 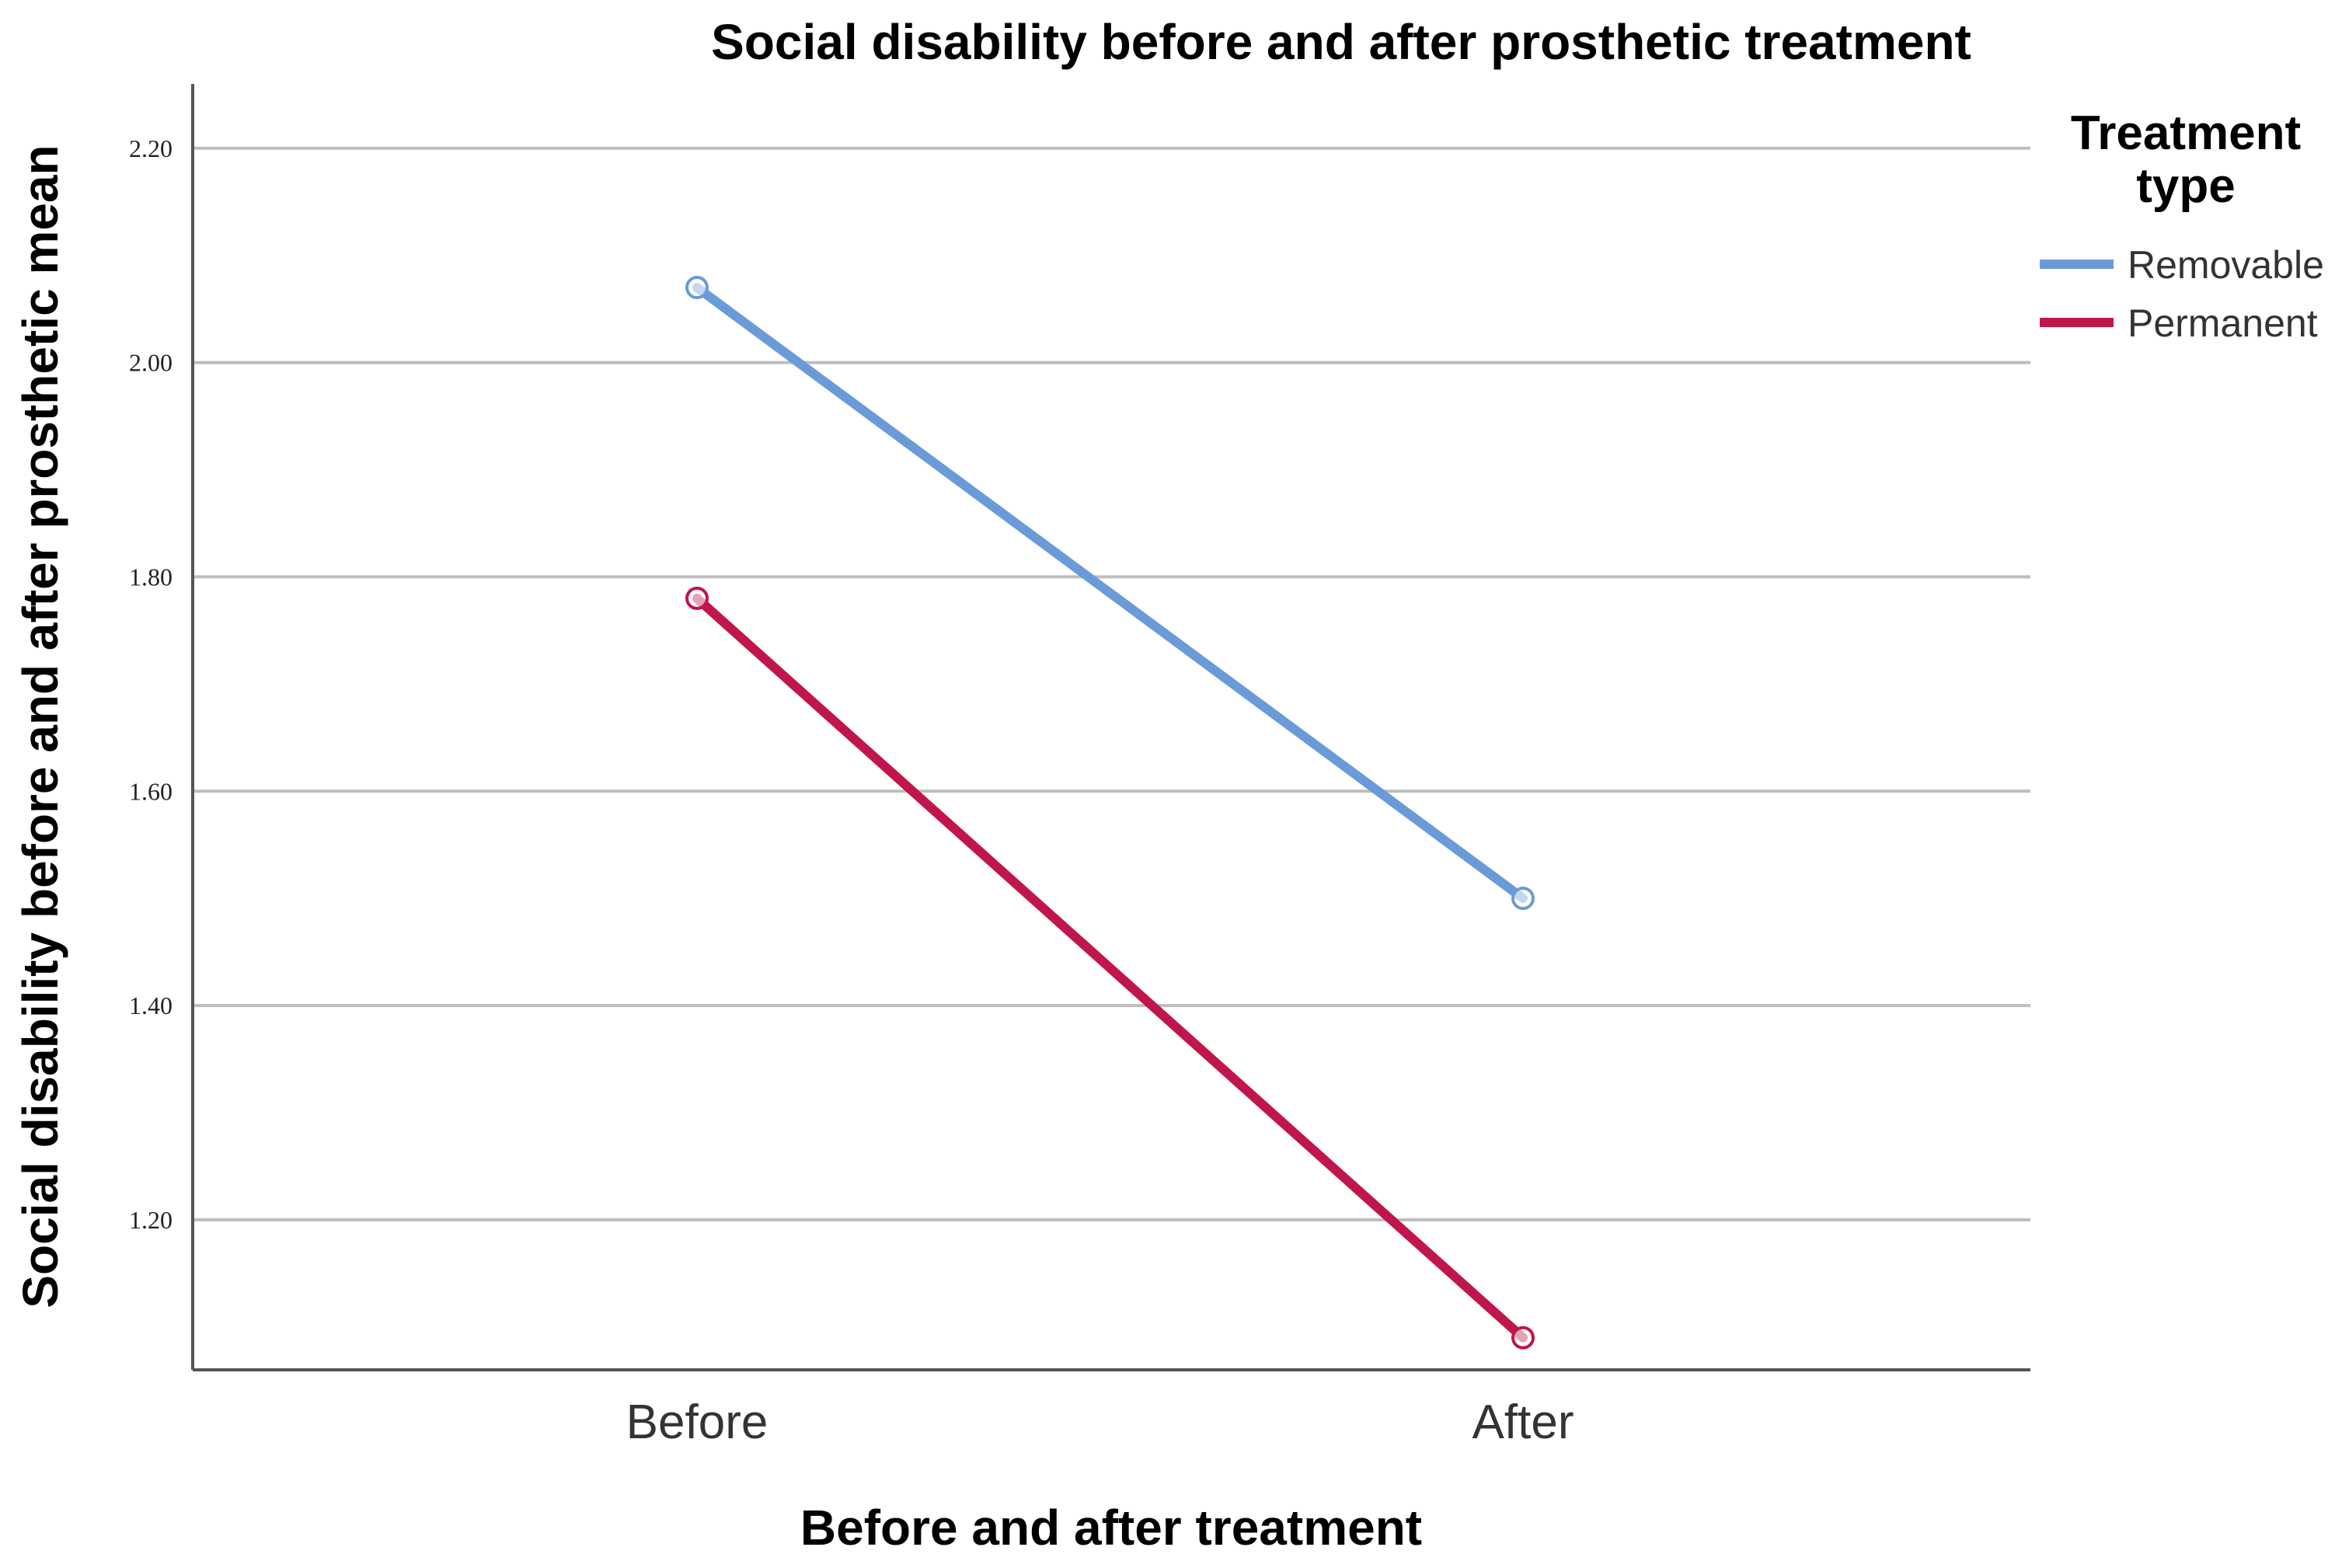 What do you see at coordinates (2185, 186) in the screenshot?
I see `legend-title-line2: type` at bounding box center [2185, 186].